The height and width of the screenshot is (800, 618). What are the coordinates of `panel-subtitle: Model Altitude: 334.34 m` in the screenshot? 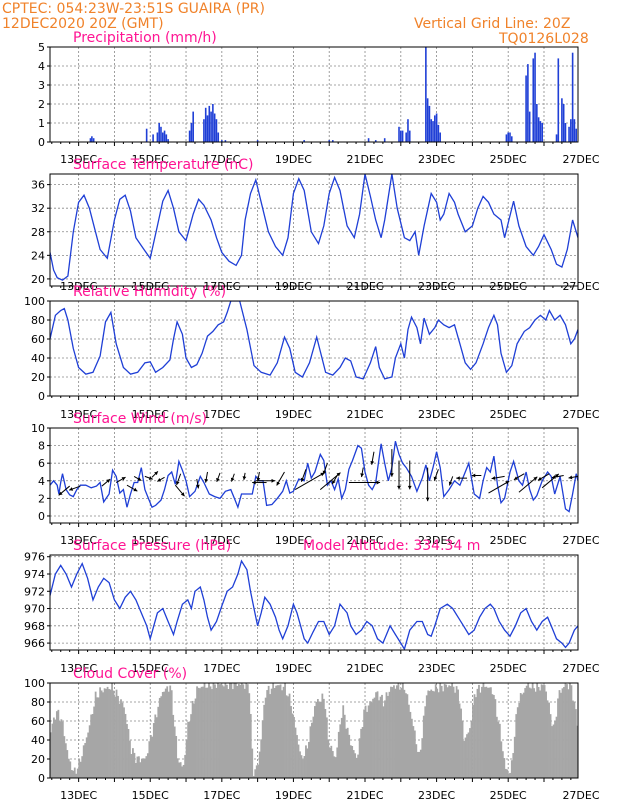 It's located at (391, 546).